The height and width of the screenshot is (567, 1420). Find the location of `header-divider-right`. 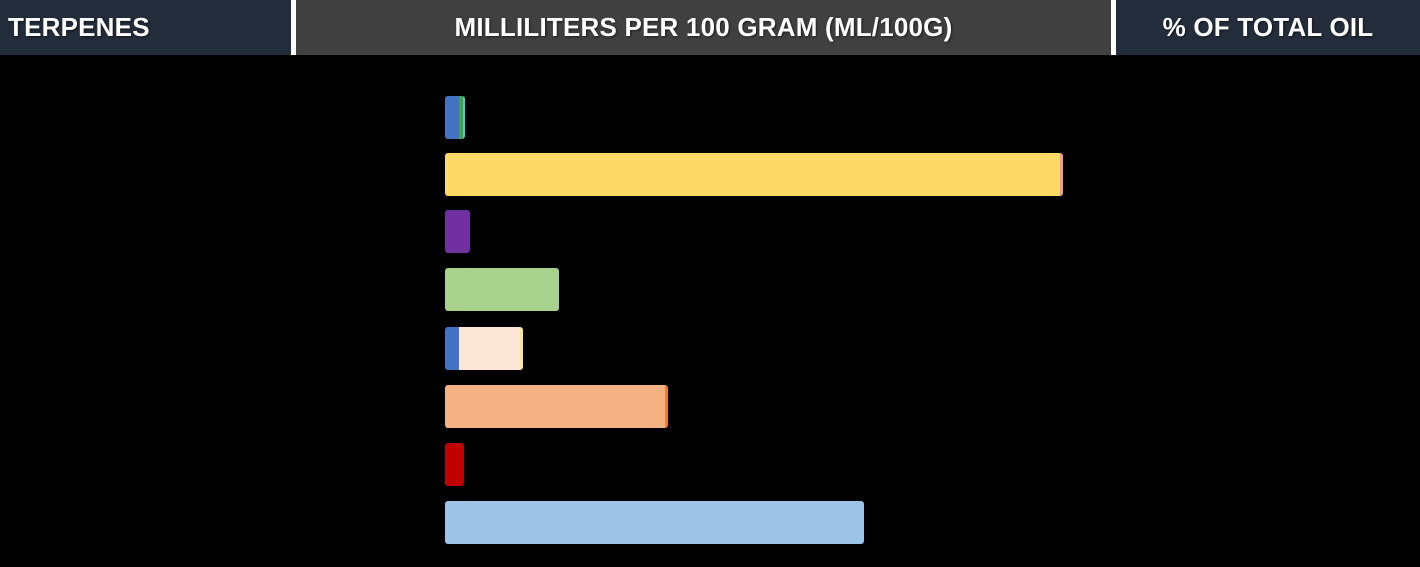

header-divider-right is located at coordinates (1113, 27).